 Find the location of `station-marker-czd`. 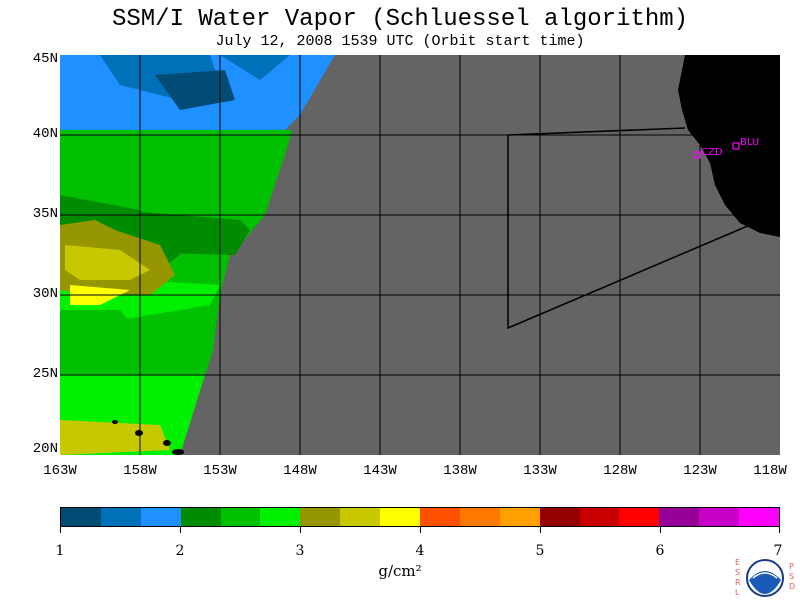

station-marker-czd is located at coordinates (697, 155).